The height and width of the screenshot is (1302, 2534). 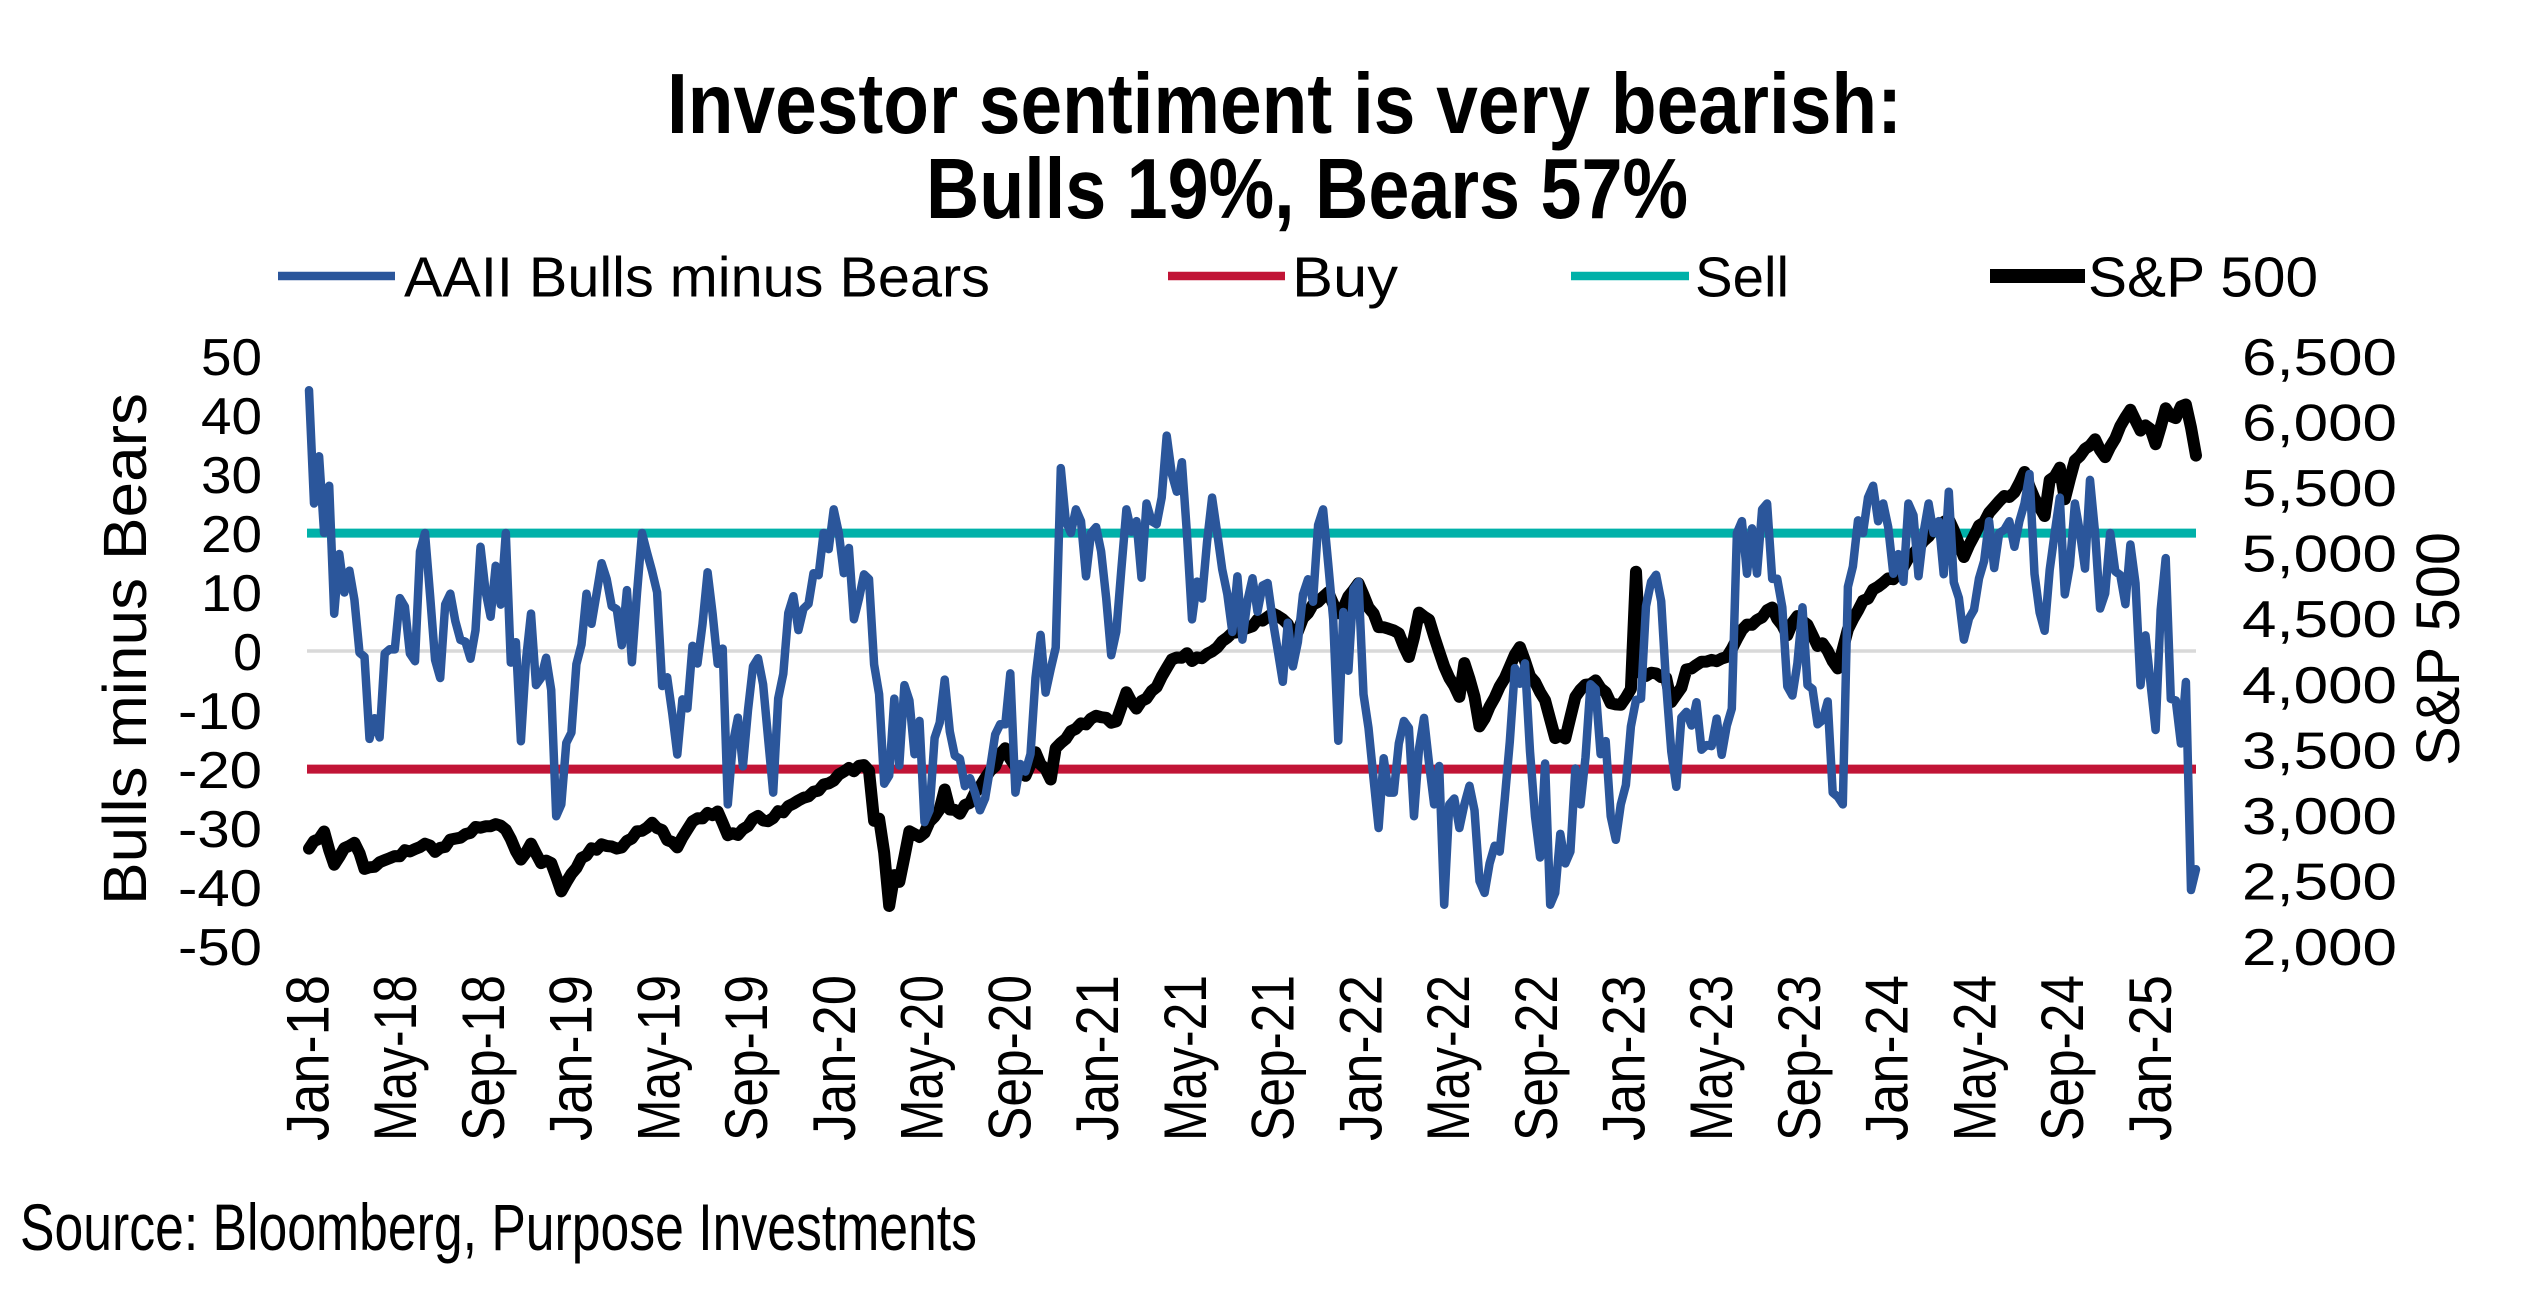 I want to click on svg-text: Sell, so click(x=1742, y=278).